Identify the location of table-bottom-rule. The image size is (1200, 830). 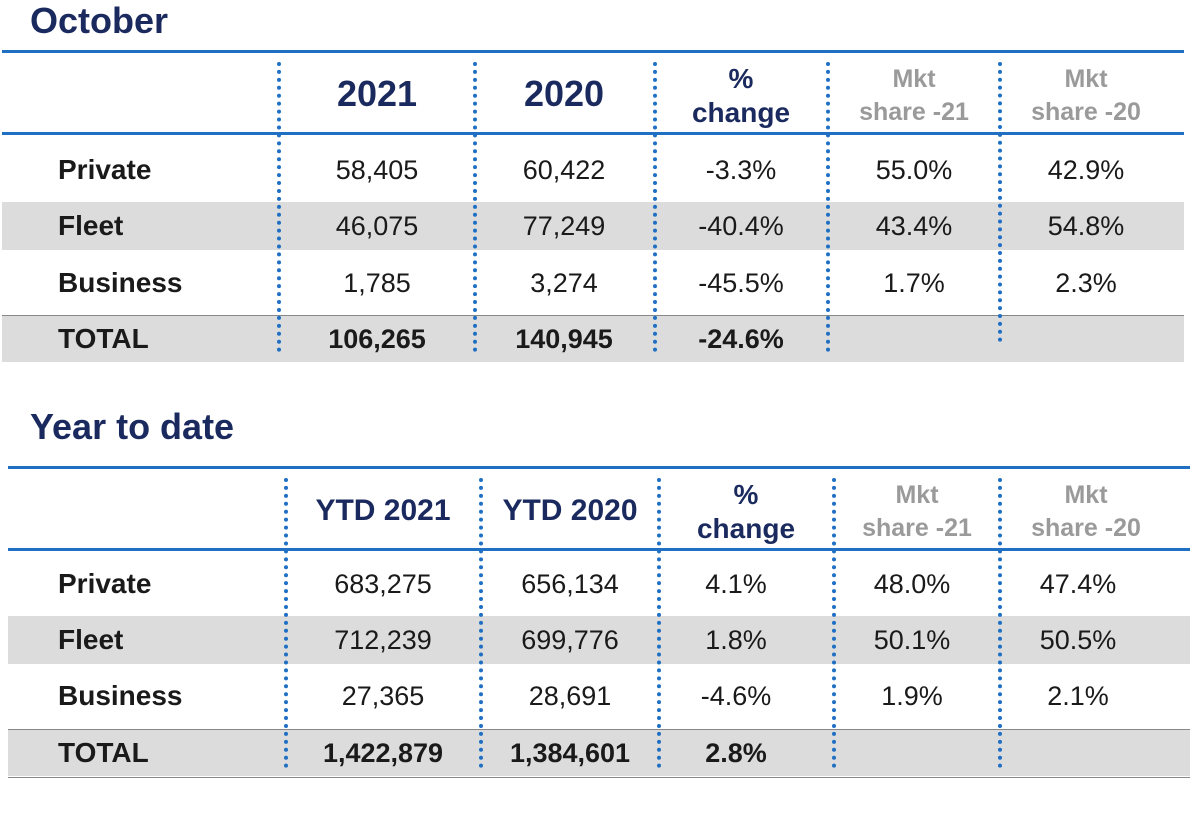
(599, 777).